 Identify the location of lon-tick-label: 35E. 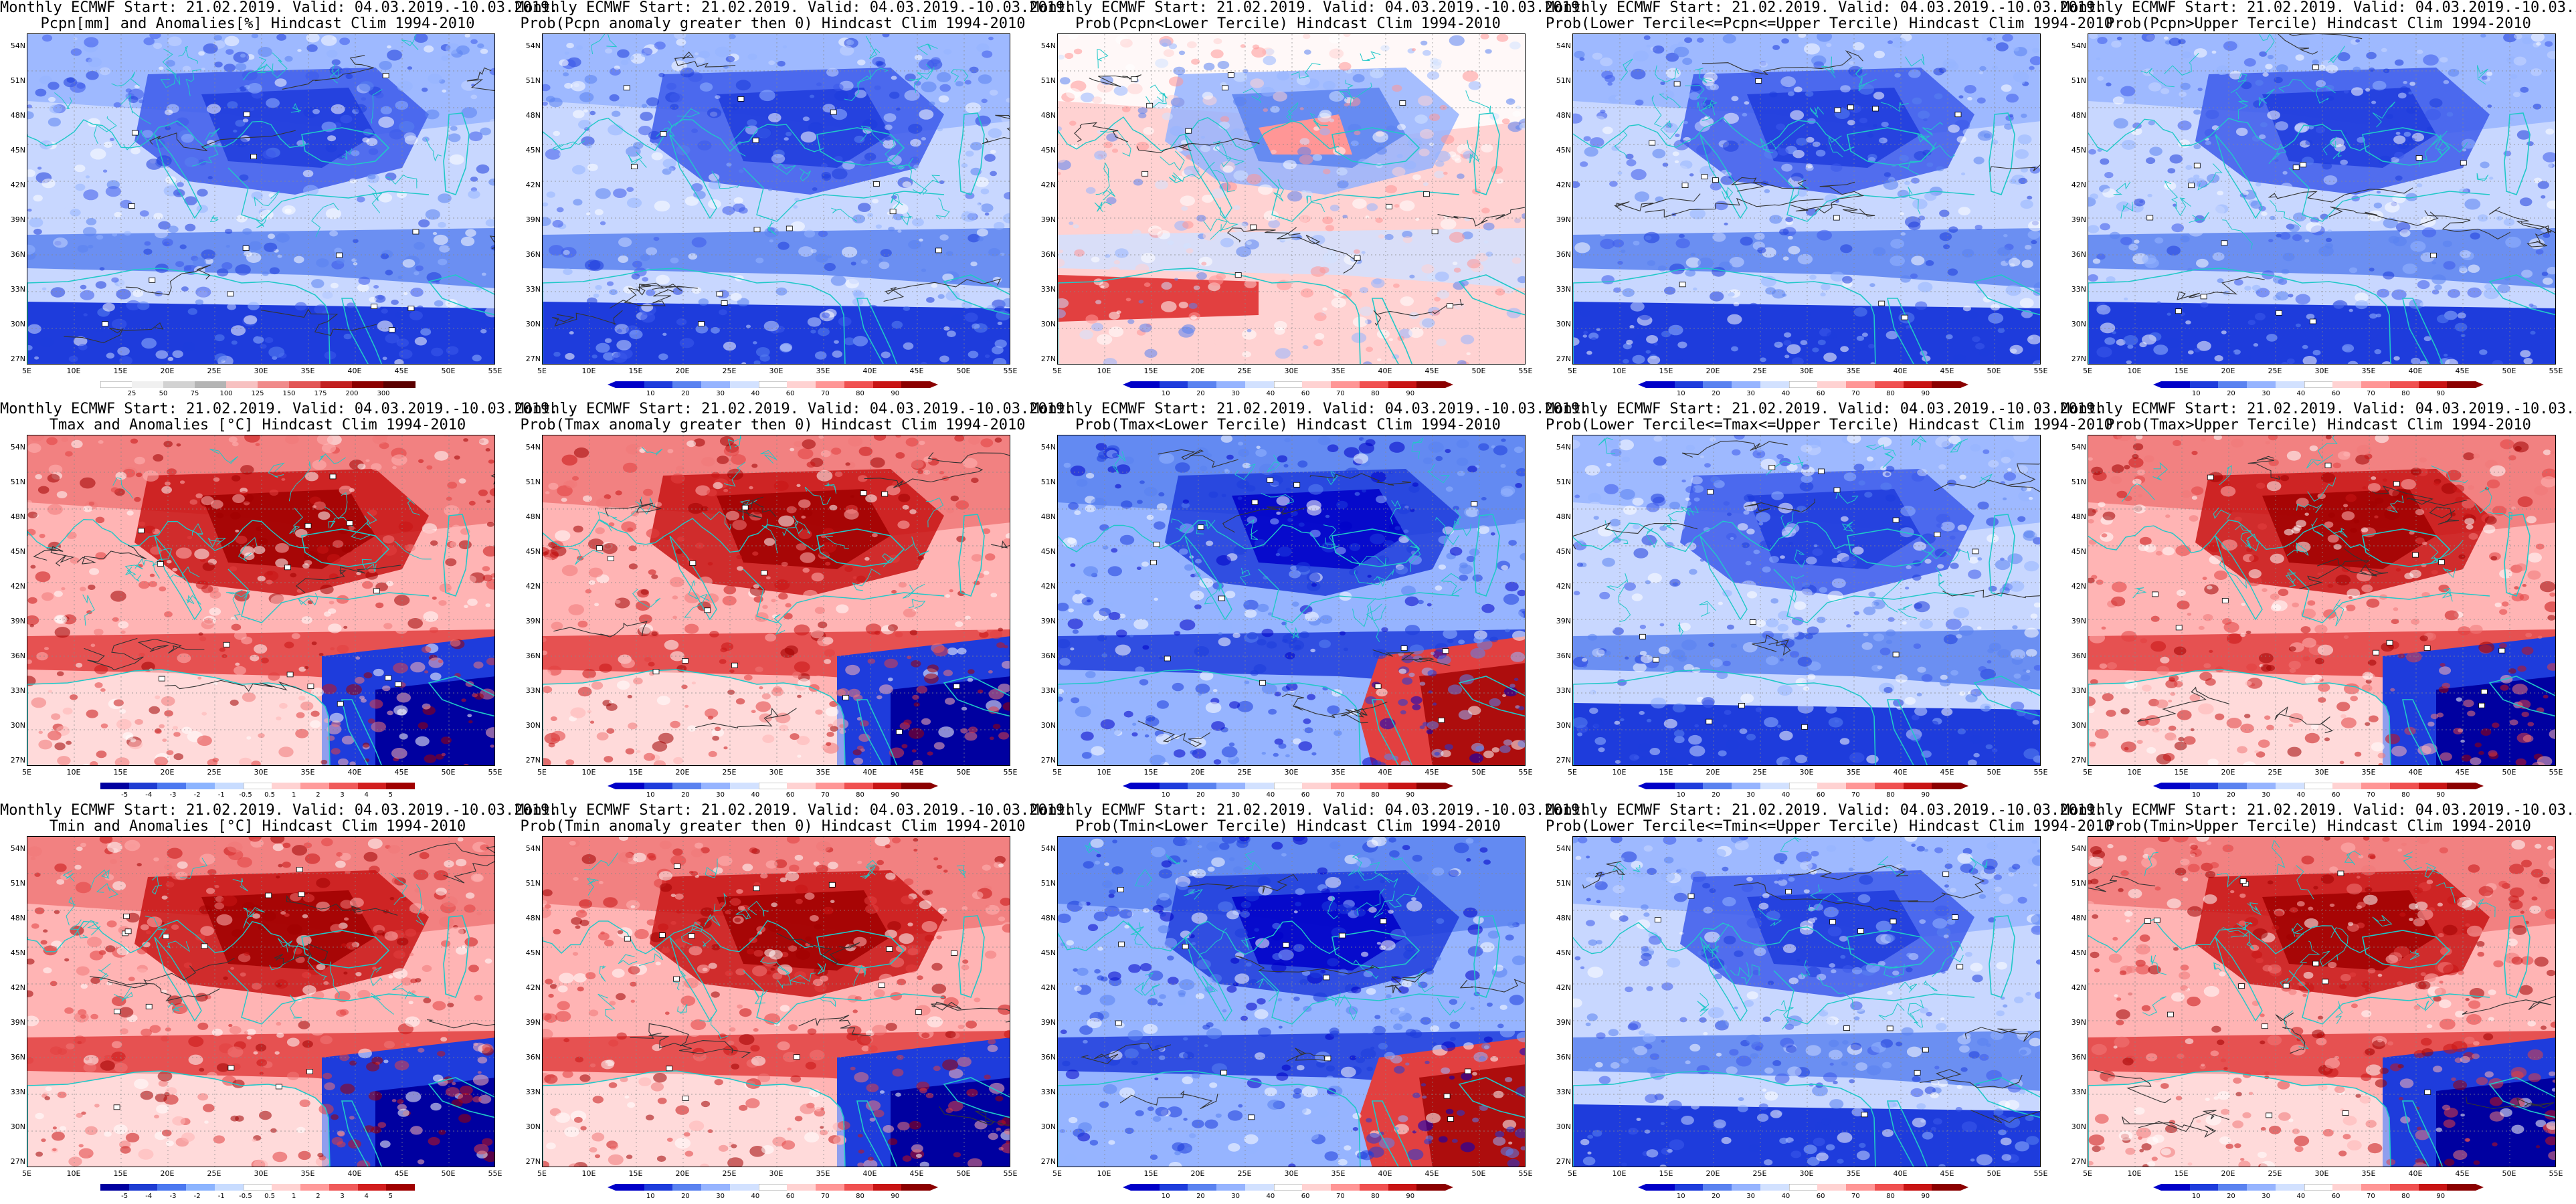
(307, 371).